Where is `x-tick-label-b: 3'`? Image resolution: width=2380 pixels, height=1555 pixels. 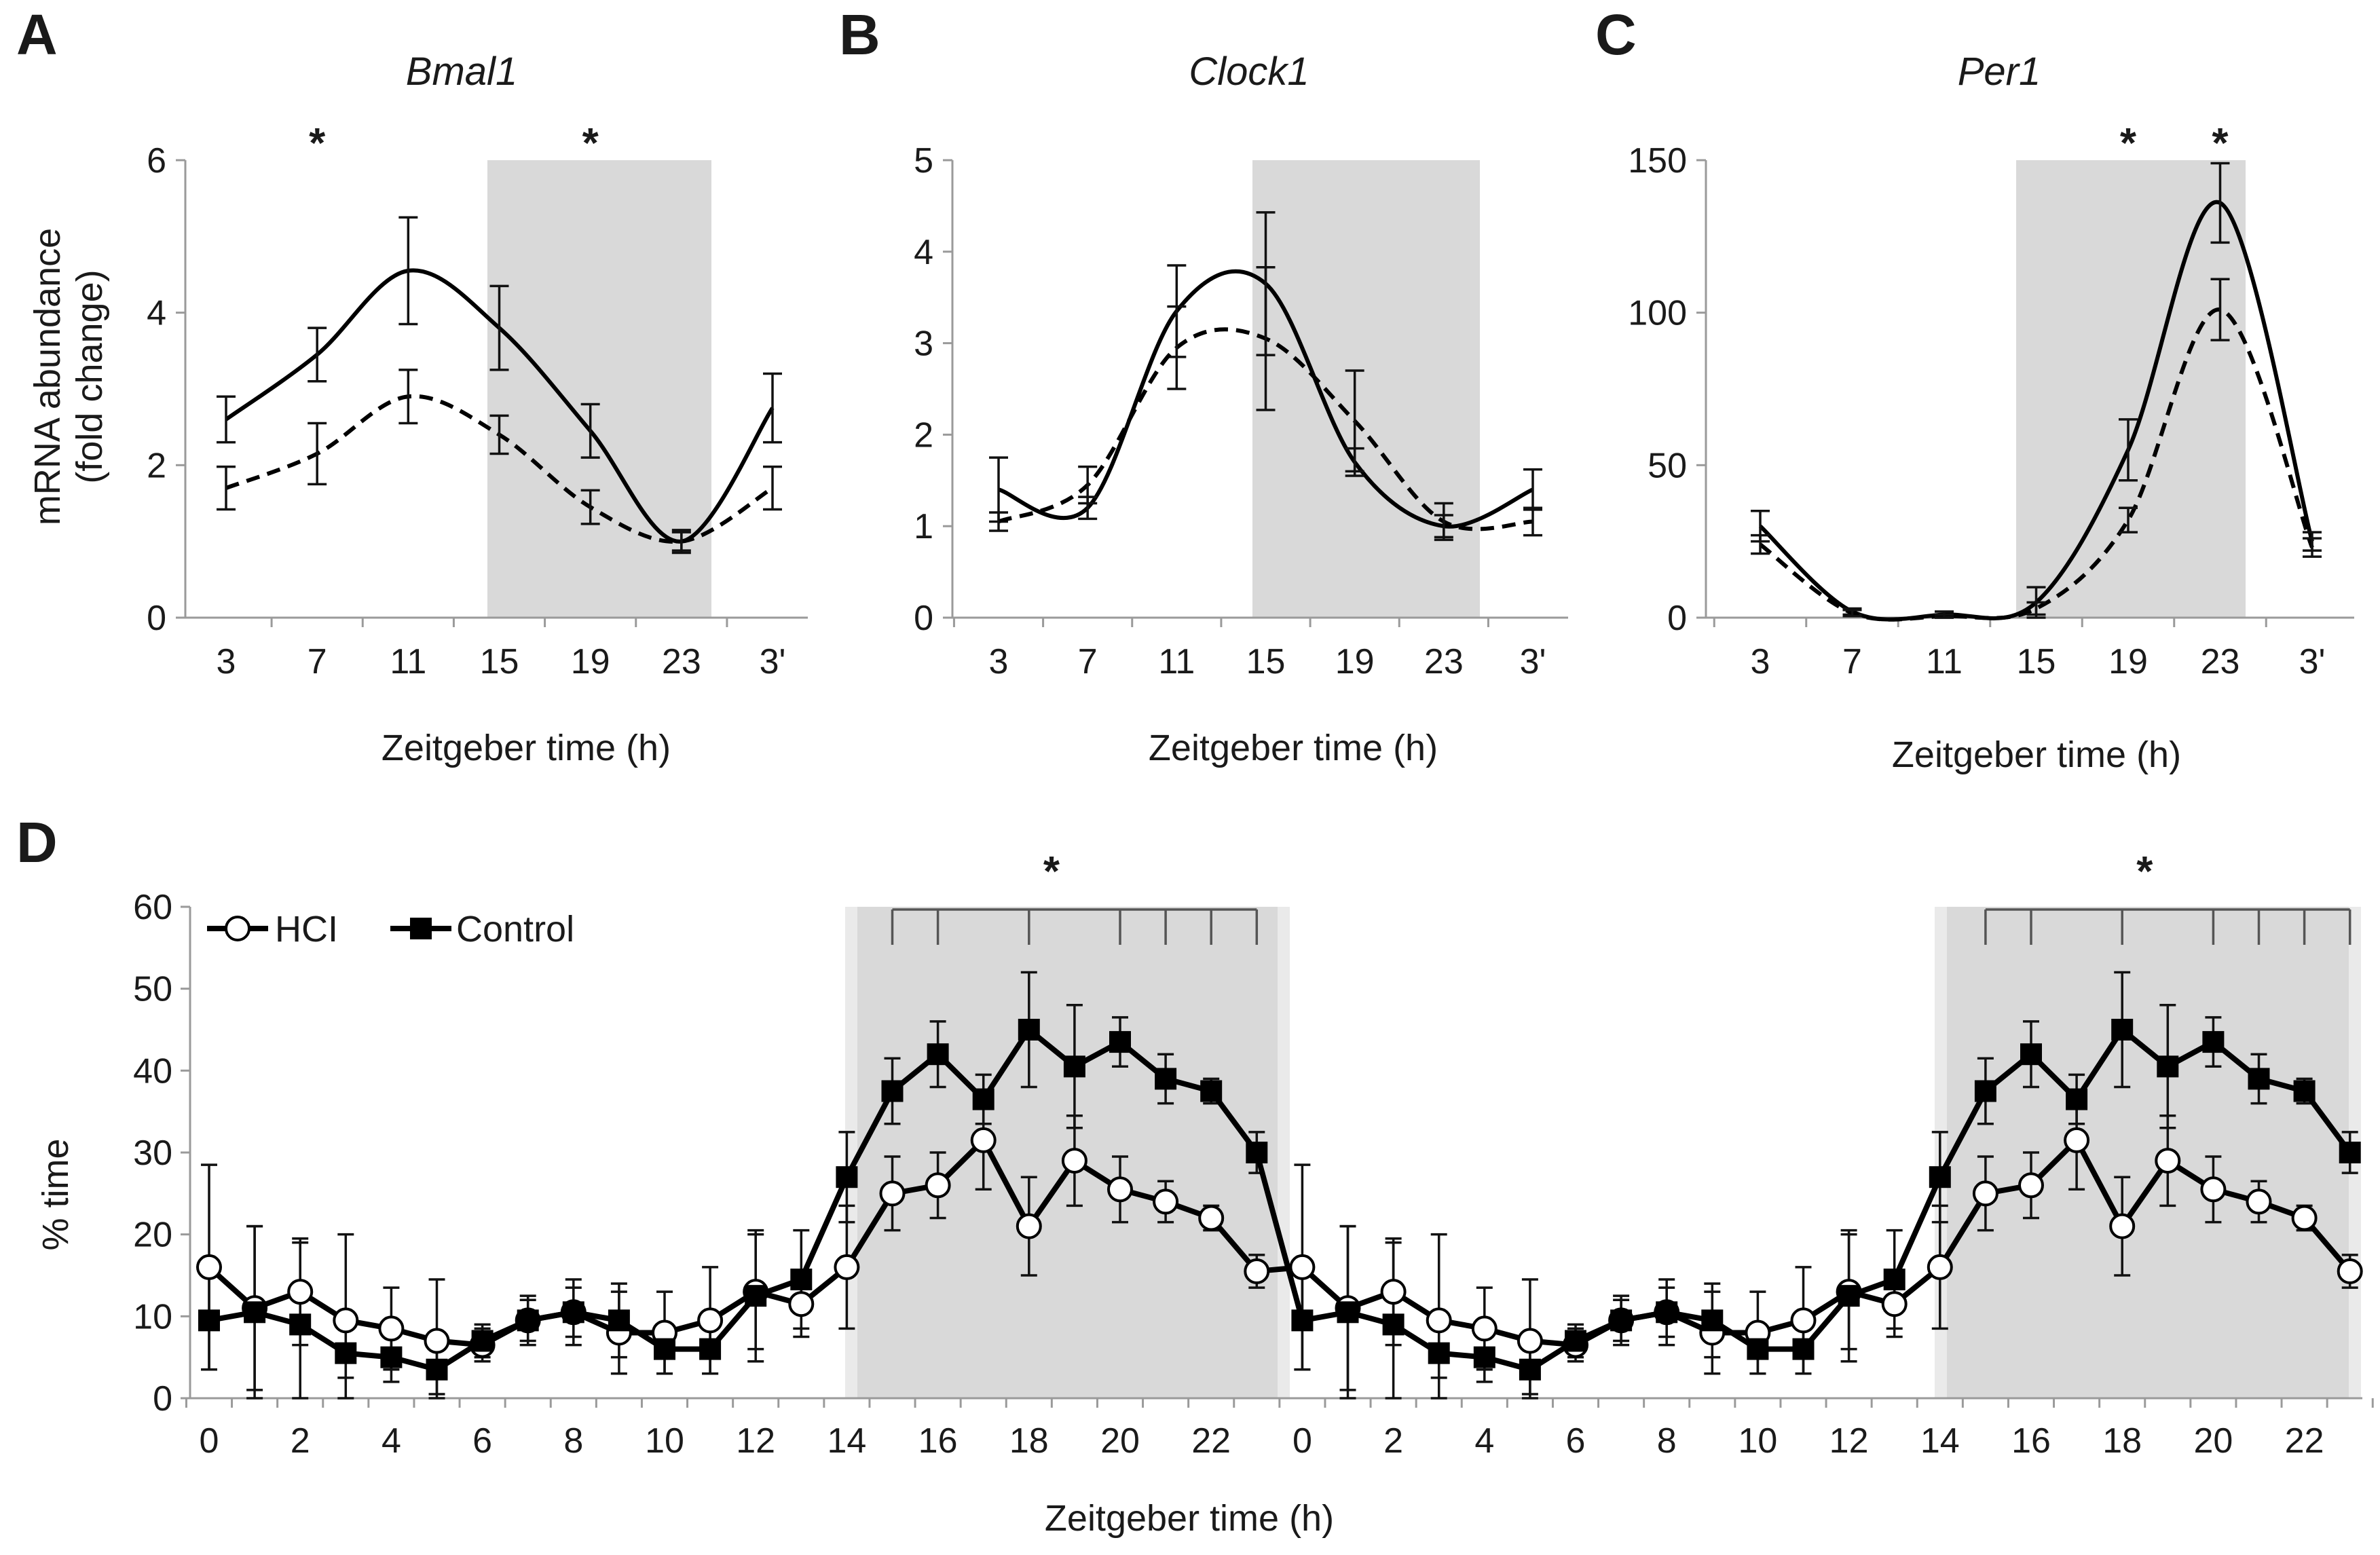
x-tick-label-b: 3' is located at coordinates (1533, 661).